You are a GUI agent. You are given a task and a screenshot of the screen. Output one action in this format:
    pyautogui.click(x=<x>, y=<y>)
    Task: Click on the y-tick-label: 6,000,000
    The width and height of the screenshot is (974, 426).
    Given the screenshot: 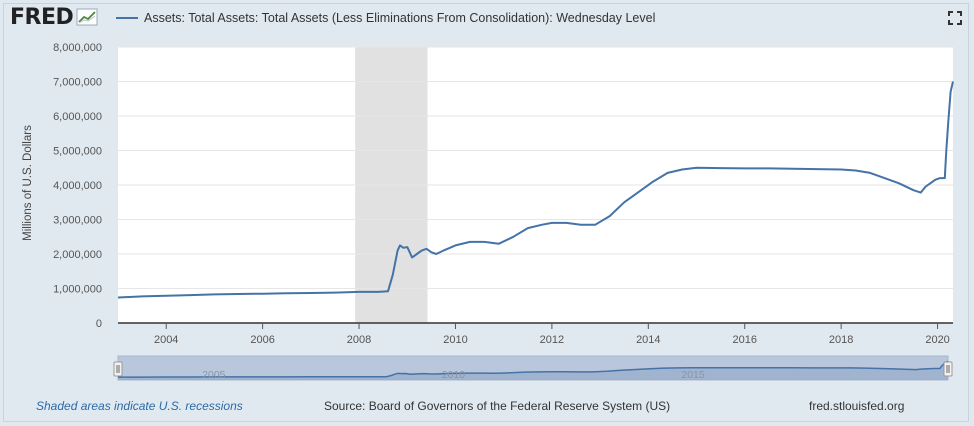 What is the action you would take?
    pyautogui.click(x=77, y=117)
    